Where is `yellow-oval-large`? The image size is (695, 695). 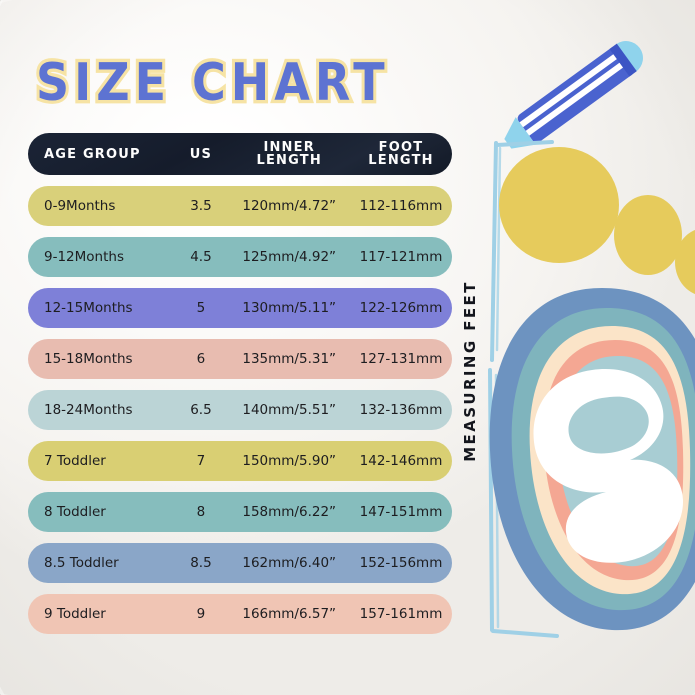
yellow-oval-large is located at coordinates (559, 205).